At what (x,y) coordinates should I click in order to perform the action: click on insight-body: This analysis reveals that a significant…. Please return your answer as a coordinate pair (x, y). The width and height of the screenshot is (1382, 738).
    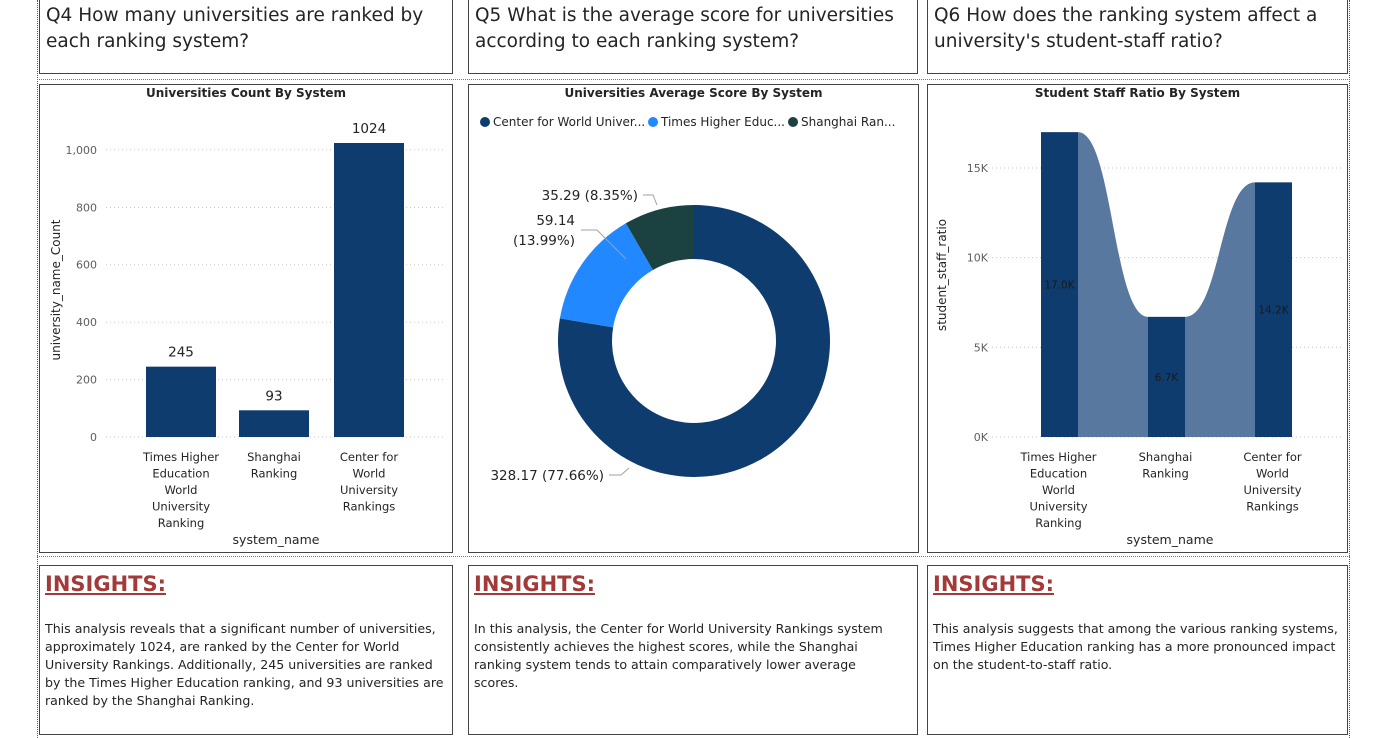
    Looking at the image, I should click on (244, 664).